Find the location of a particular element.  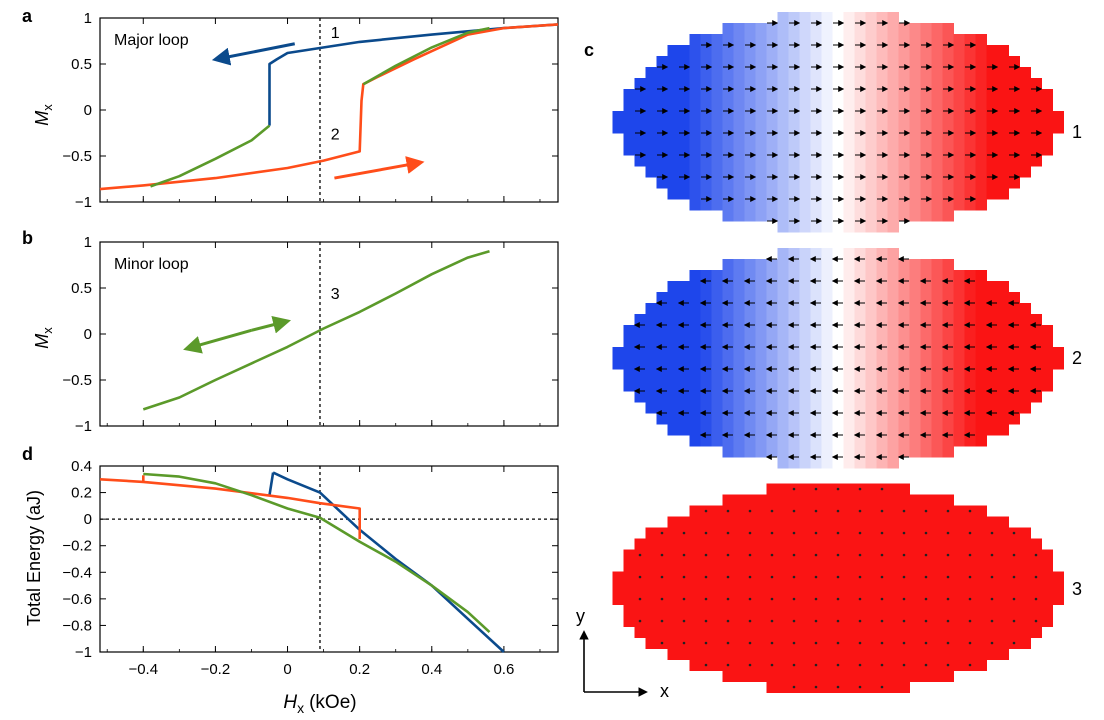

series-ascending is located at coordinates (329, 107).